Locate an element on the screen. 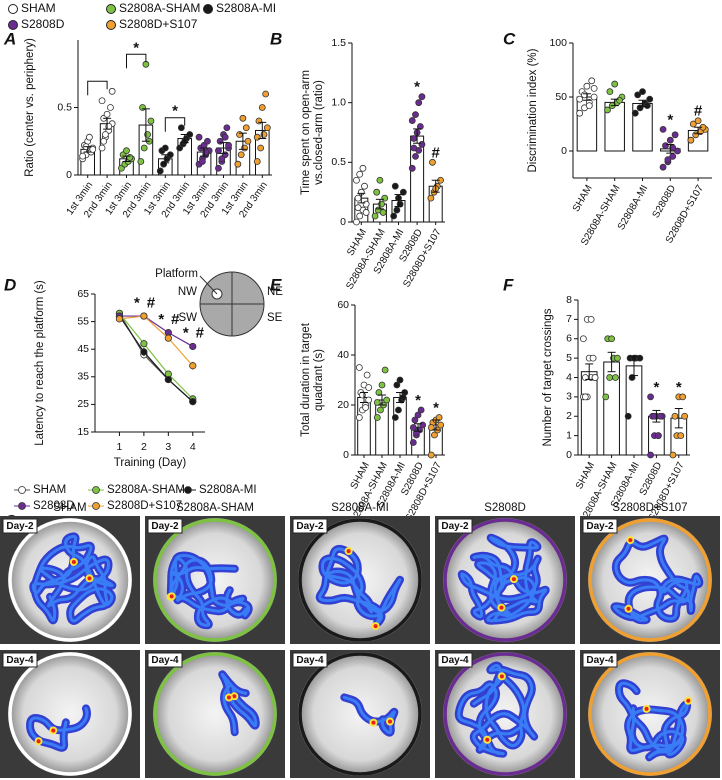 The image size is (722, 780). y-tick-label: 25 is located at coordinates (83, 404).